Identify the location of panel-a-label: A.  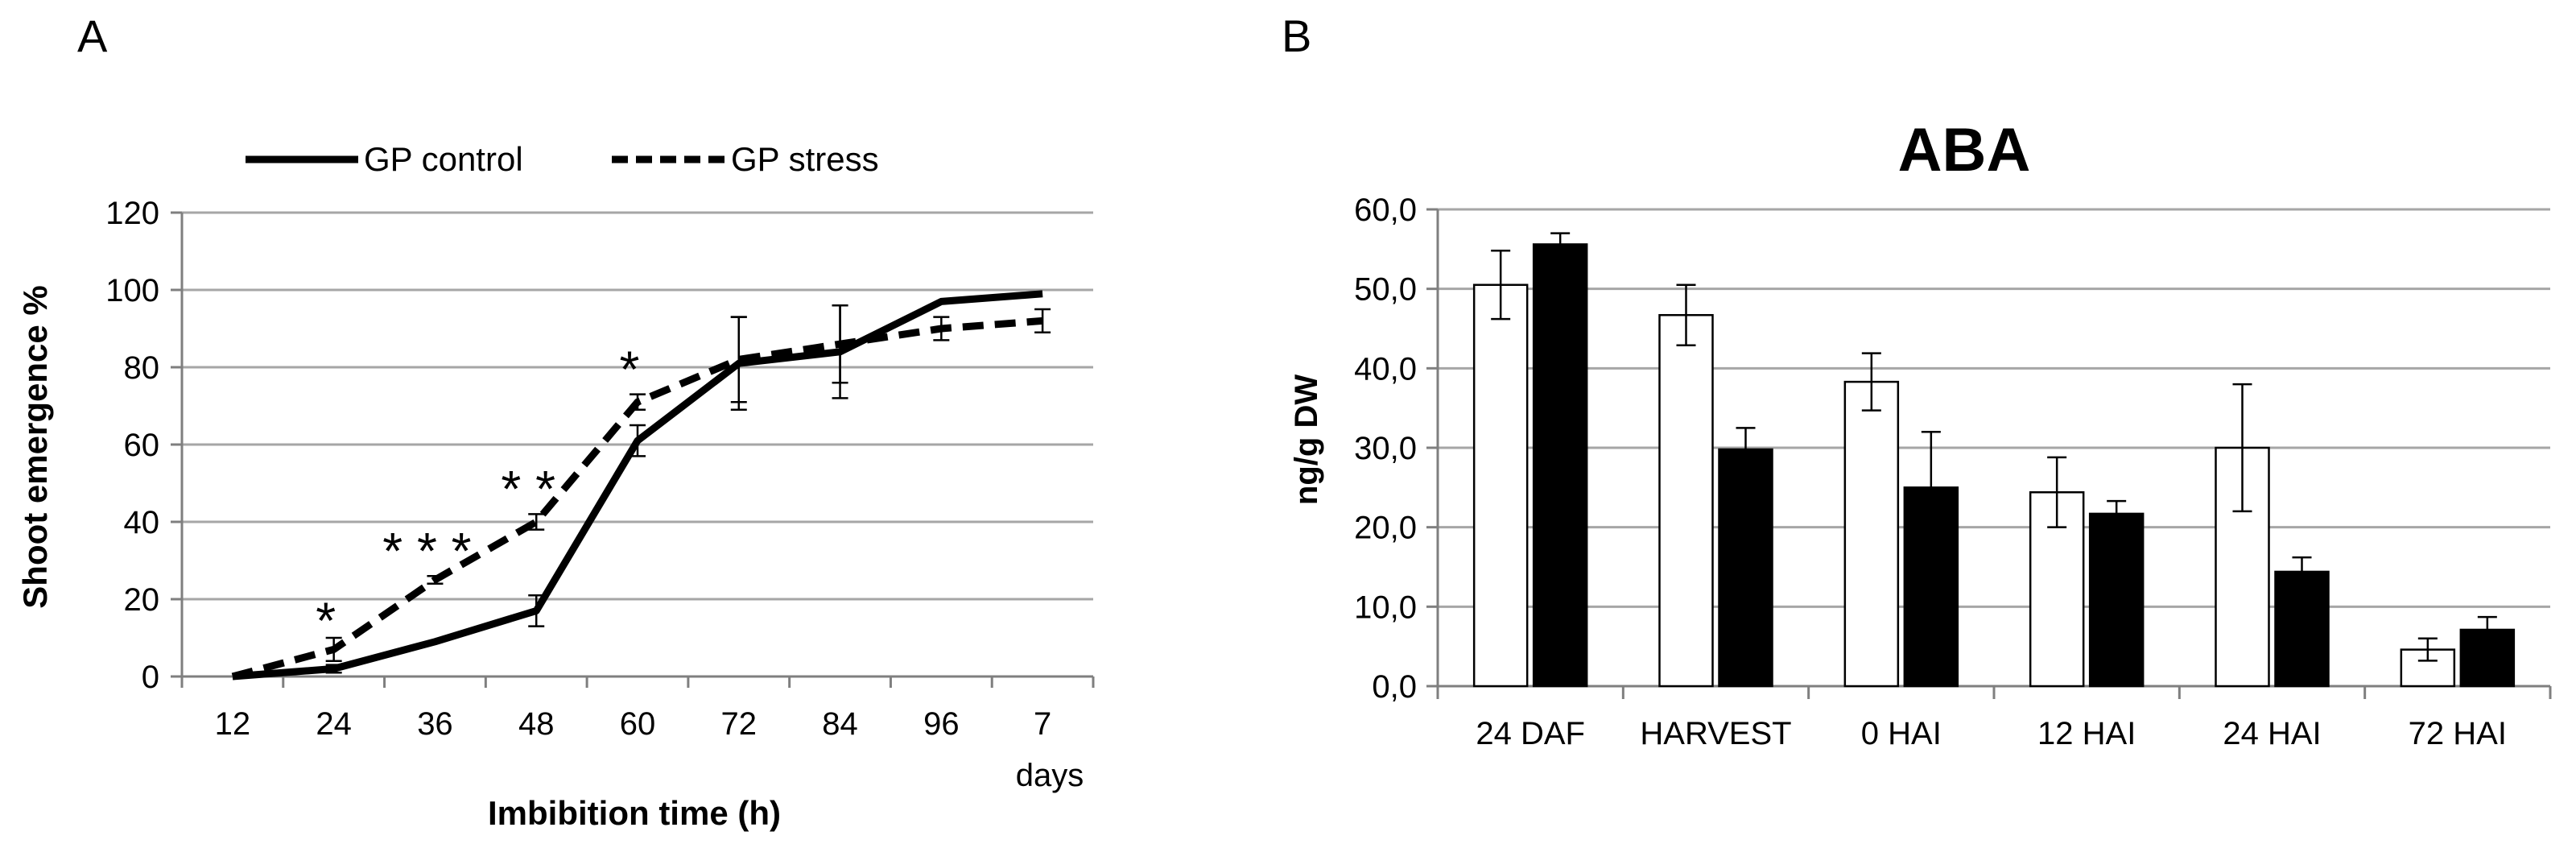
(92, 35).